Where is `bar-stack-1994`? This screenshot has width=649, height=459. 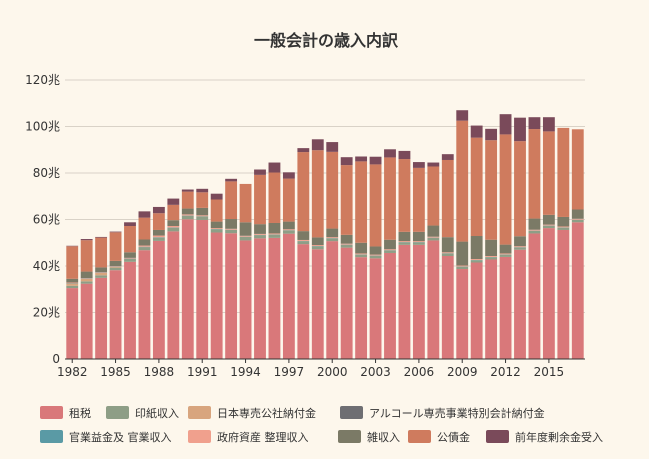
bar-stack-1994 is located at coordinates (245, 271).